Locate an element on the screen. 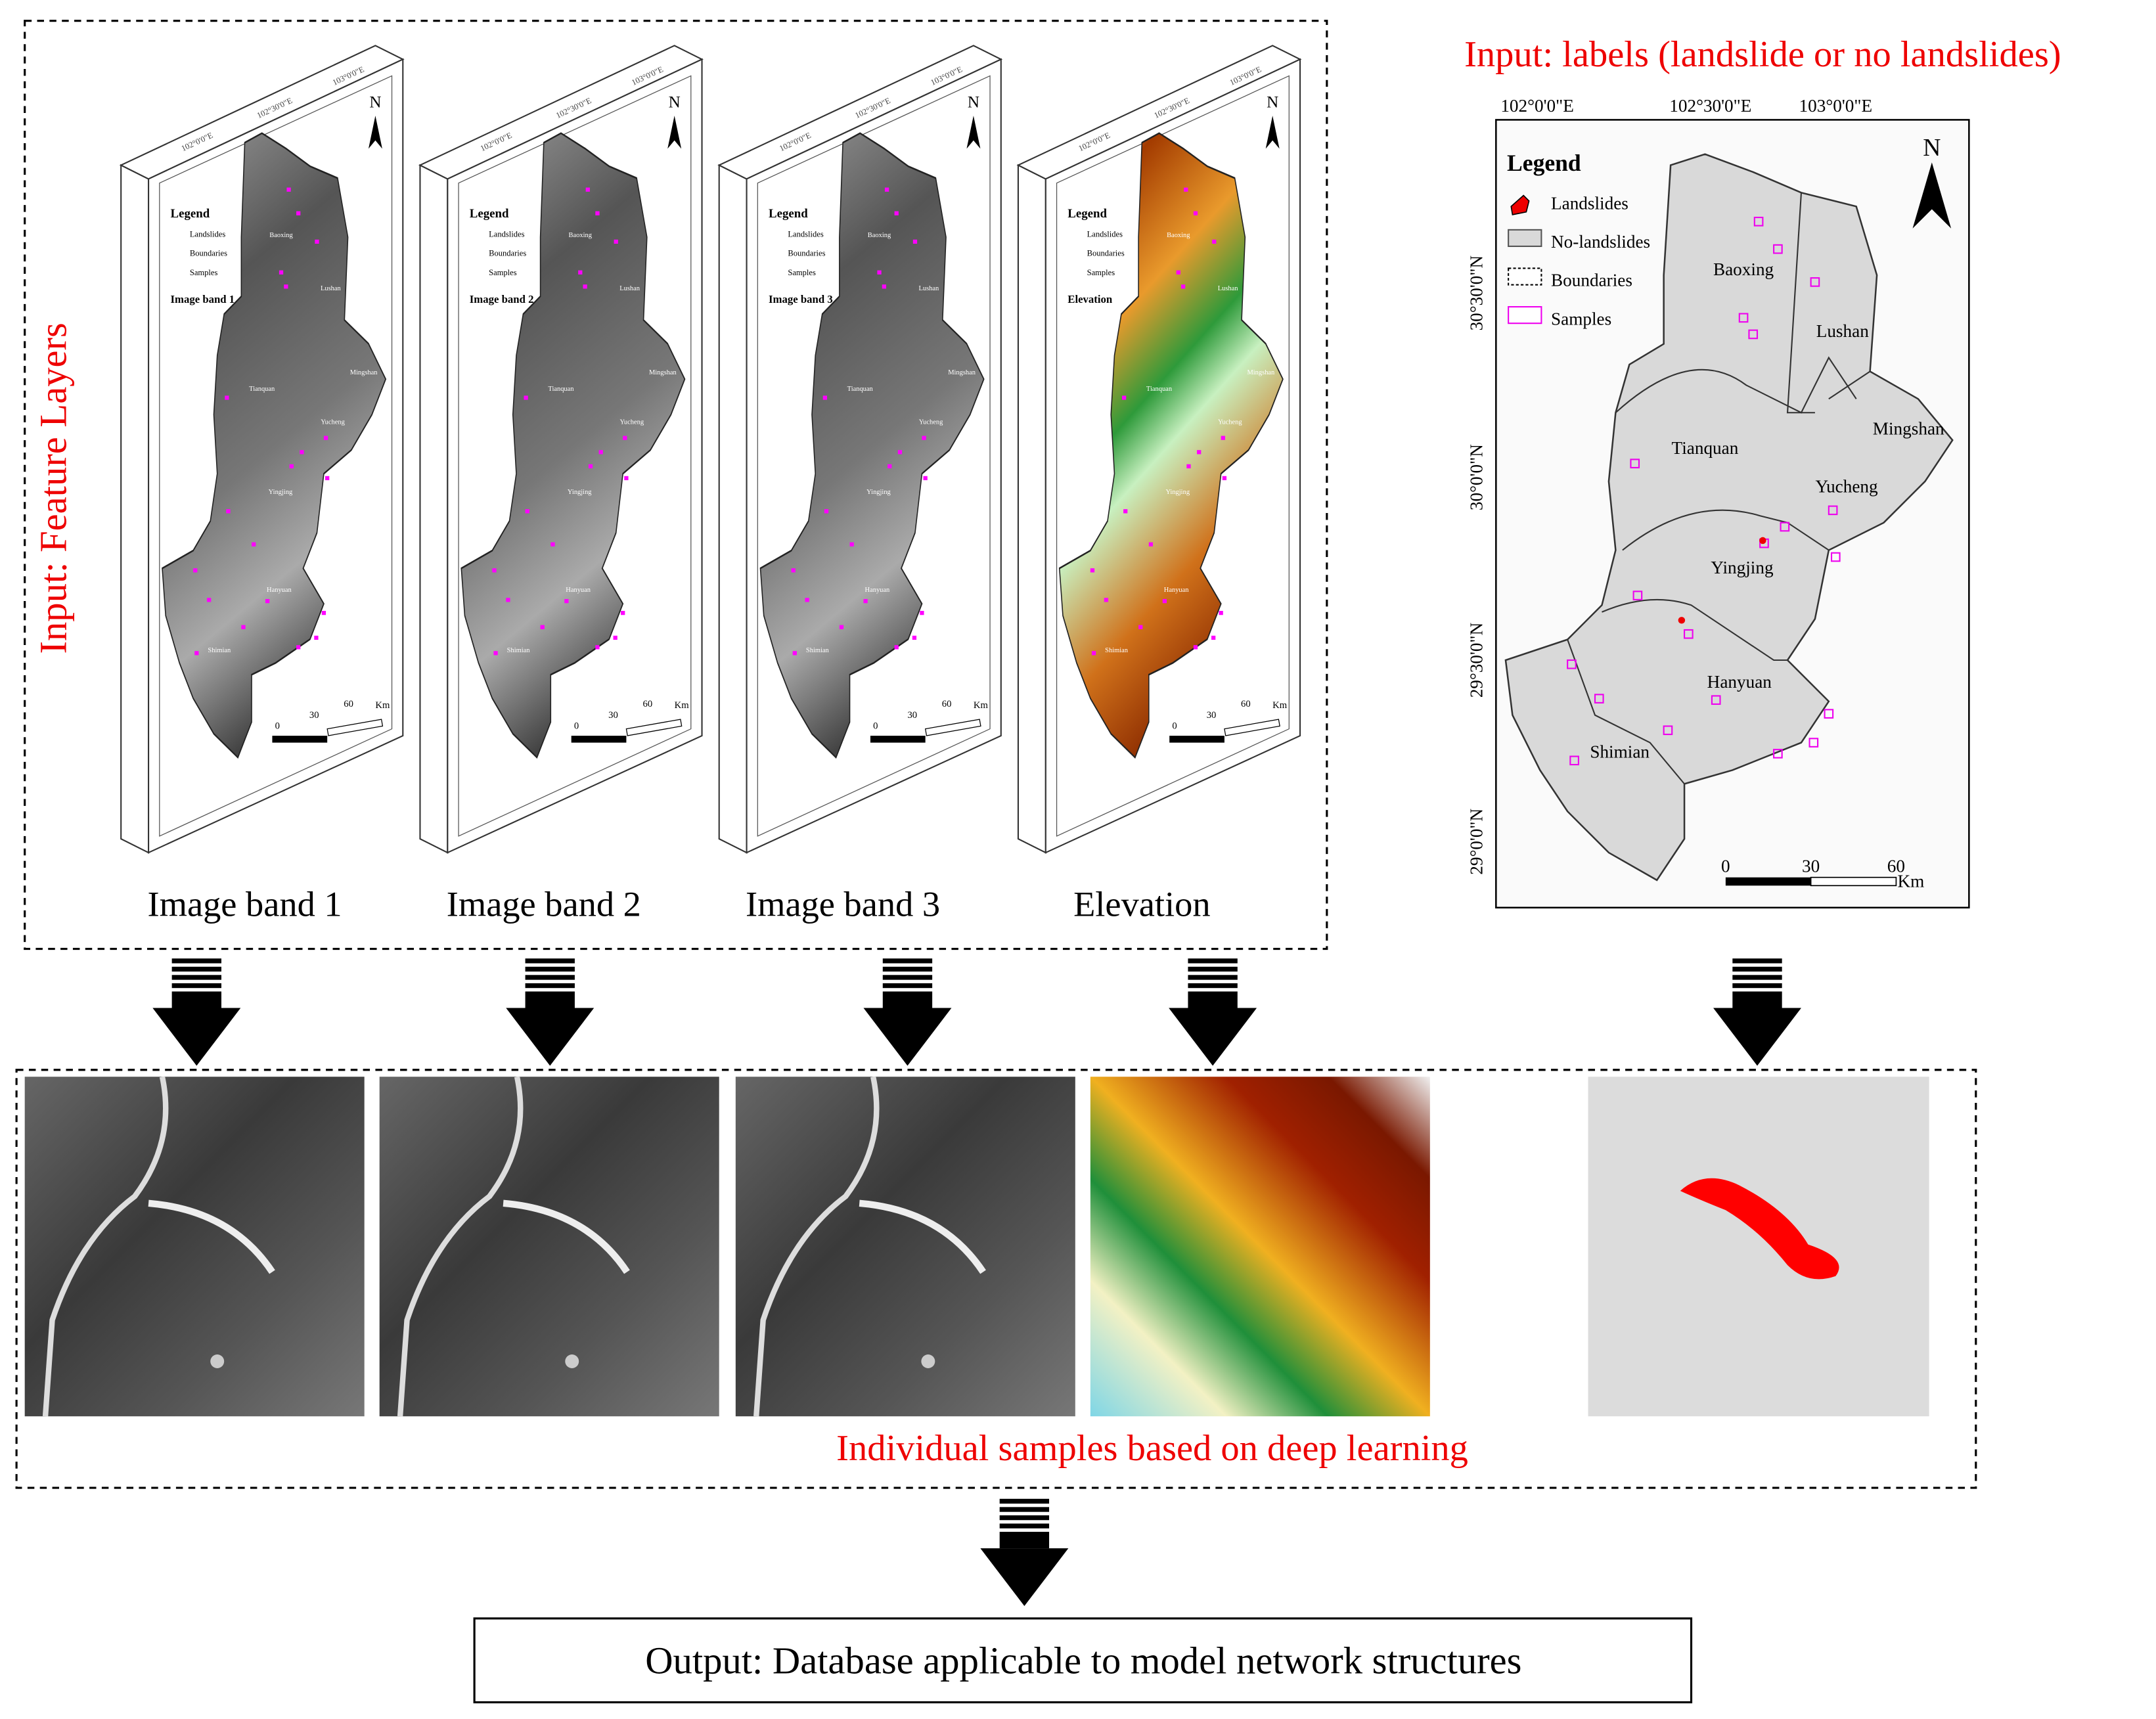 The image size is (2156, 1719). bright-patch is located at coordinates (217, 1361).